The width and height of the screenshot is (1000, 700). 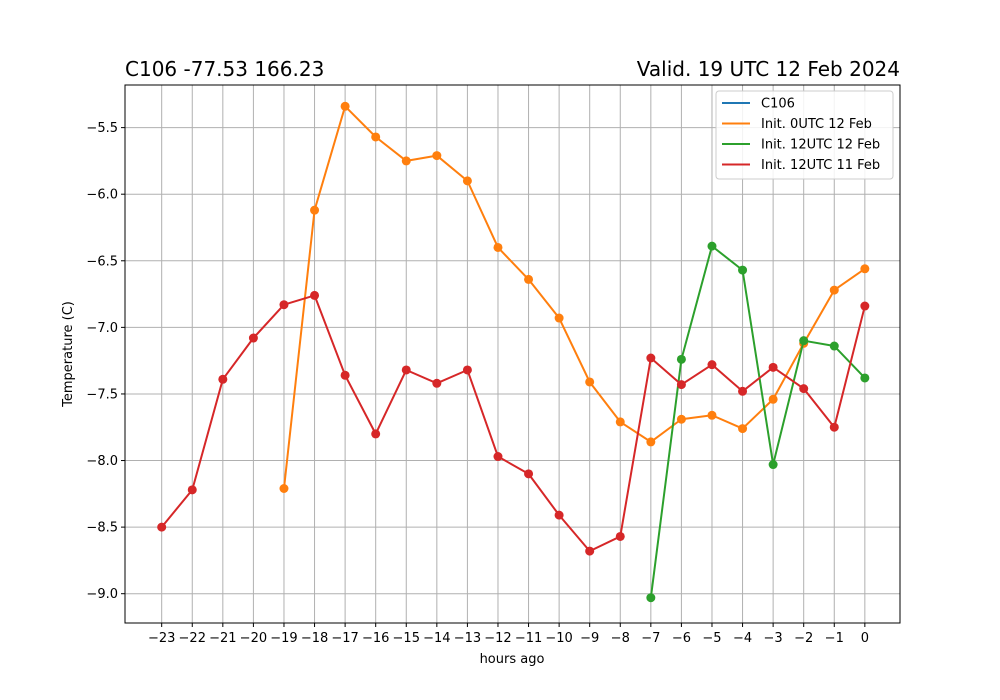 What do you see at coordinates (102, 128) in the screenshot?
I see `y-tick-label: −5.5` at bounding box center [102, 128].